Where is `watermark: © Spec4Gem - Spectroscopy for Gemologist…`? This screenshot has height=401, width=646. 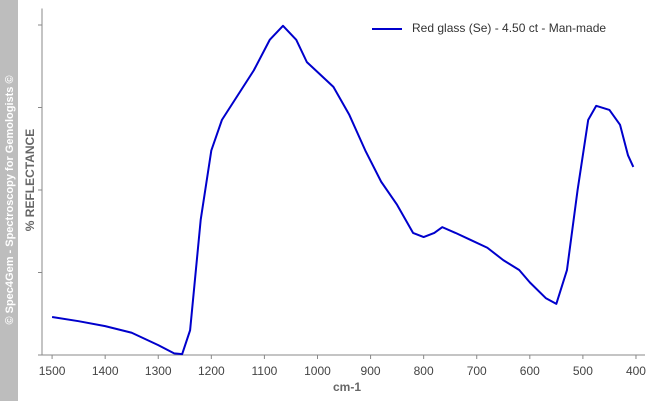 watermark: © Spec4Gem - Spectroscopy for Gemologist… is located at coordinates (10, 199).